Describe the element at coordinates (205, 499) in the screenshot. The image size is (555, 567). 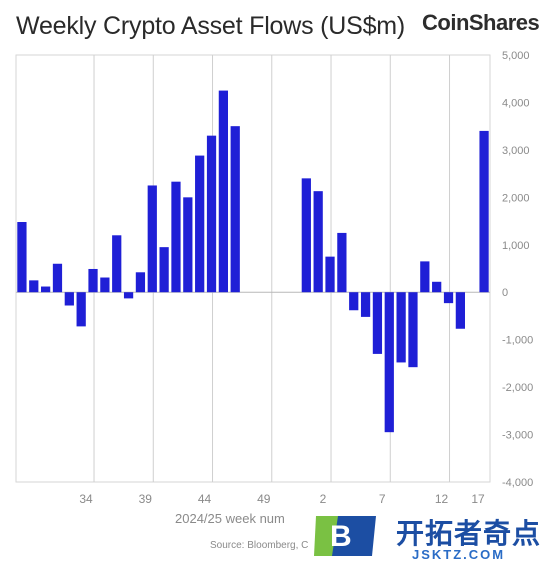
I see `x-tick-label: 44` at that location.